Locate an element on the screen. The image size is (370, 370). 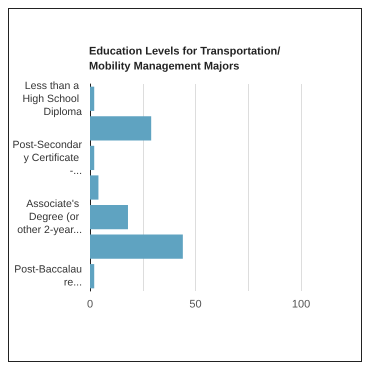
y-tick-label: Less than a High School Diploma is located at coordinates (52, 99).